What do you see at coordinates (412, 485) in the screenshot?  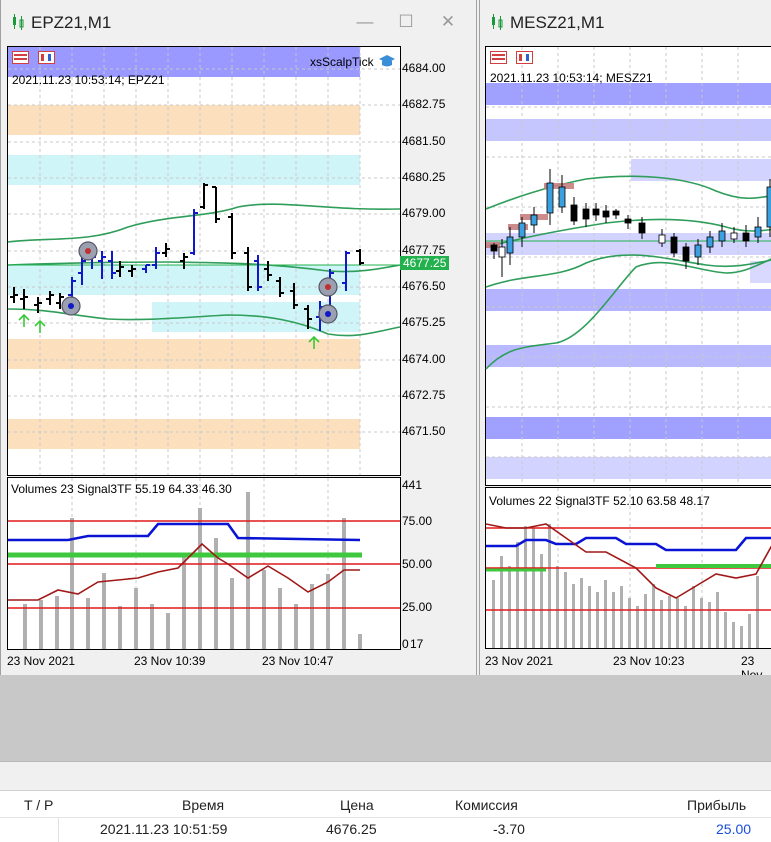 I see `sub-axis-label: 441` at bounding box center [412, 485].